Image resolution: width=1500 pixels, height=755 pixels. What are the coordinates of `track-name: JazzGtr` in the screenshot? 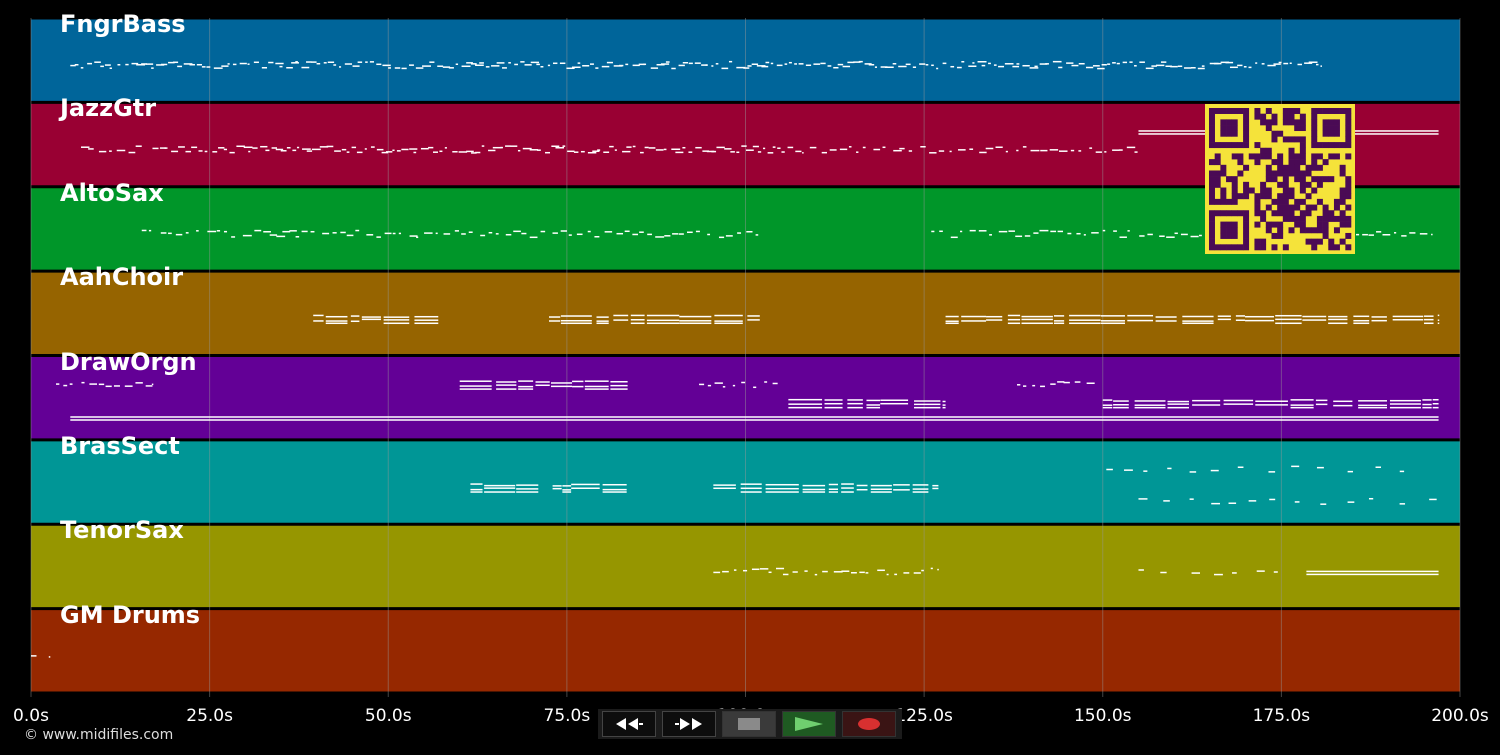 It's located at (108, 108).